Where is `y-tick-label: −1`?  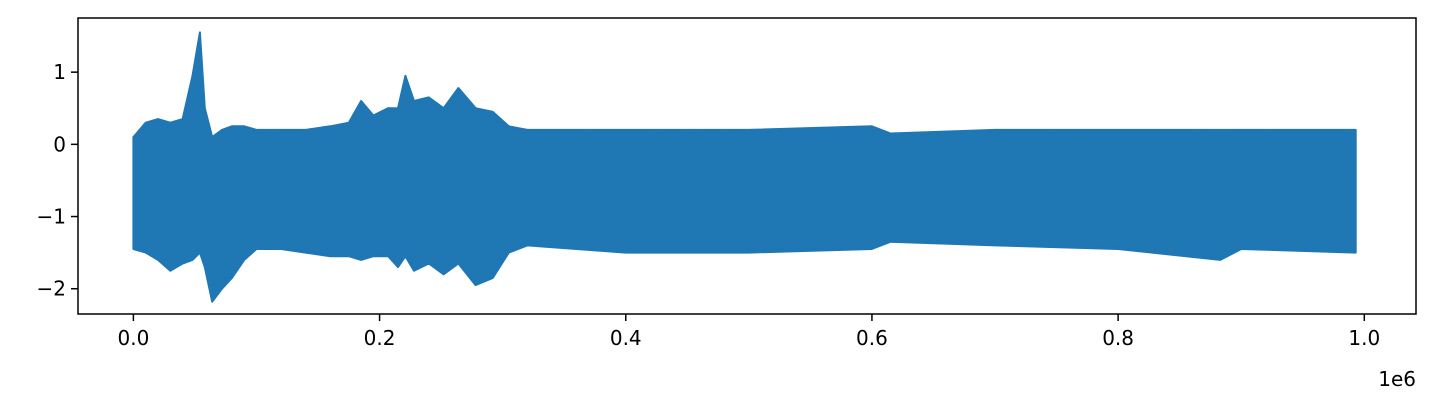
y-tick-label: −1 is located at coordinates (51, 217).